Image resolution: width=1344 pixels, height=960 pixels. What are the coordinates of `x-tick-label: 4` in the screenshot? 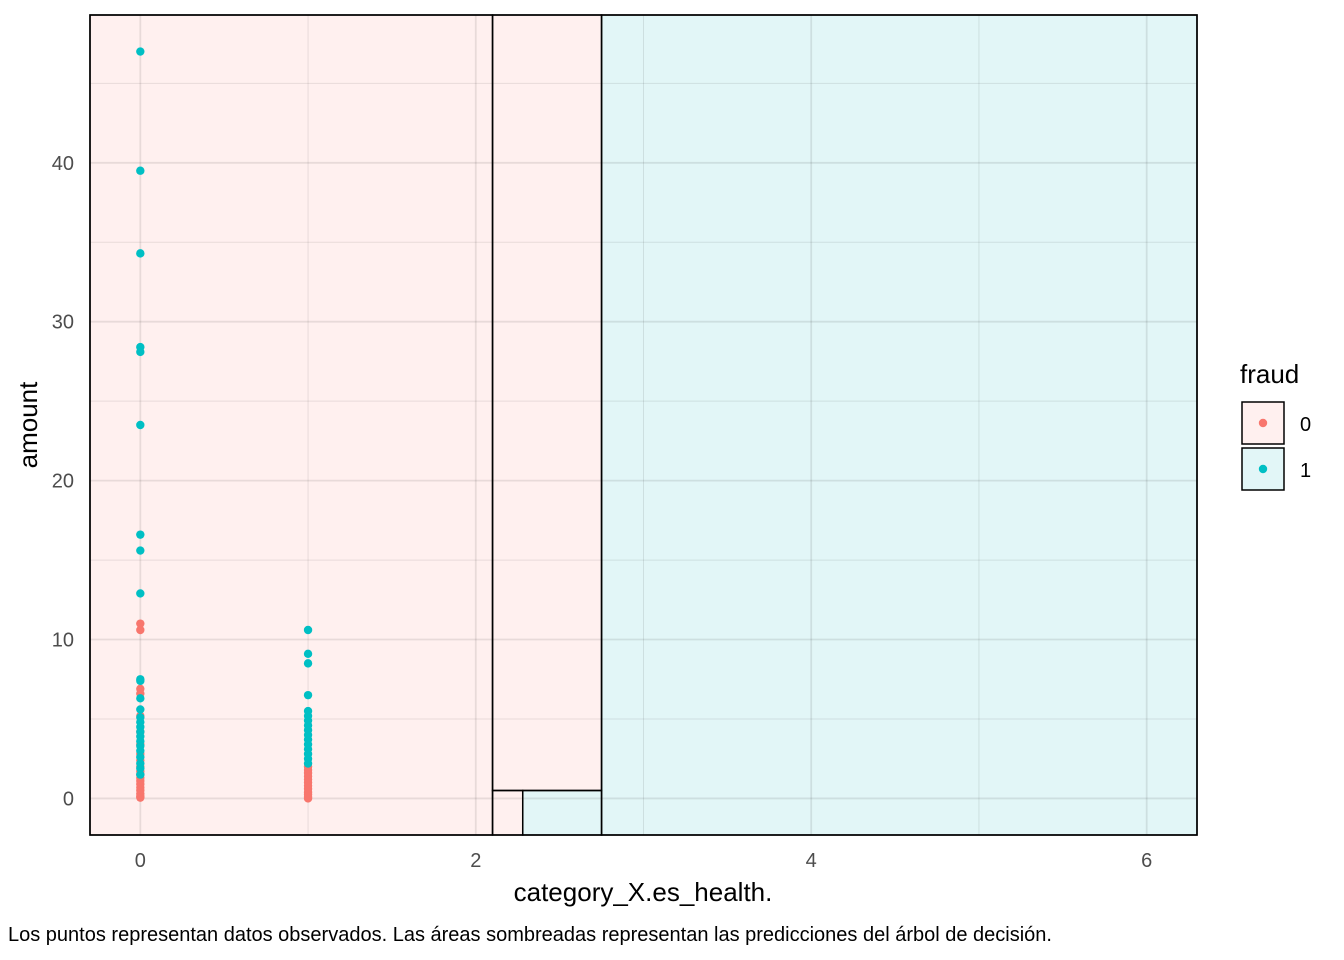 It's located at (811, 861).